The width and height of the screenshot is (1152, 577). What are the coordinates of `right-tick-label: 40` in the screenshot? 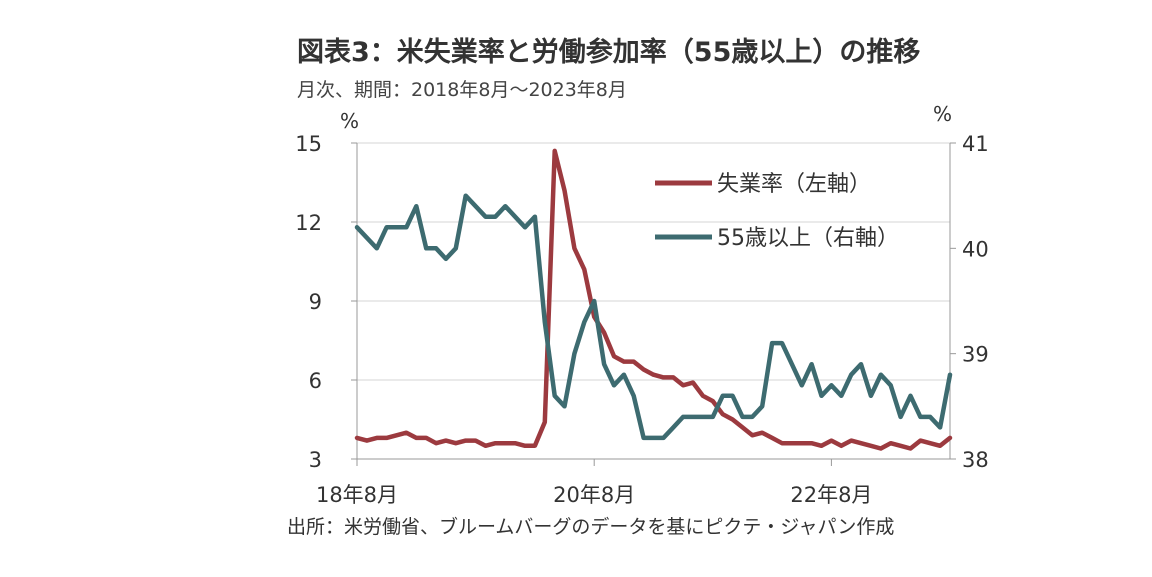 It's located at (975, 249).